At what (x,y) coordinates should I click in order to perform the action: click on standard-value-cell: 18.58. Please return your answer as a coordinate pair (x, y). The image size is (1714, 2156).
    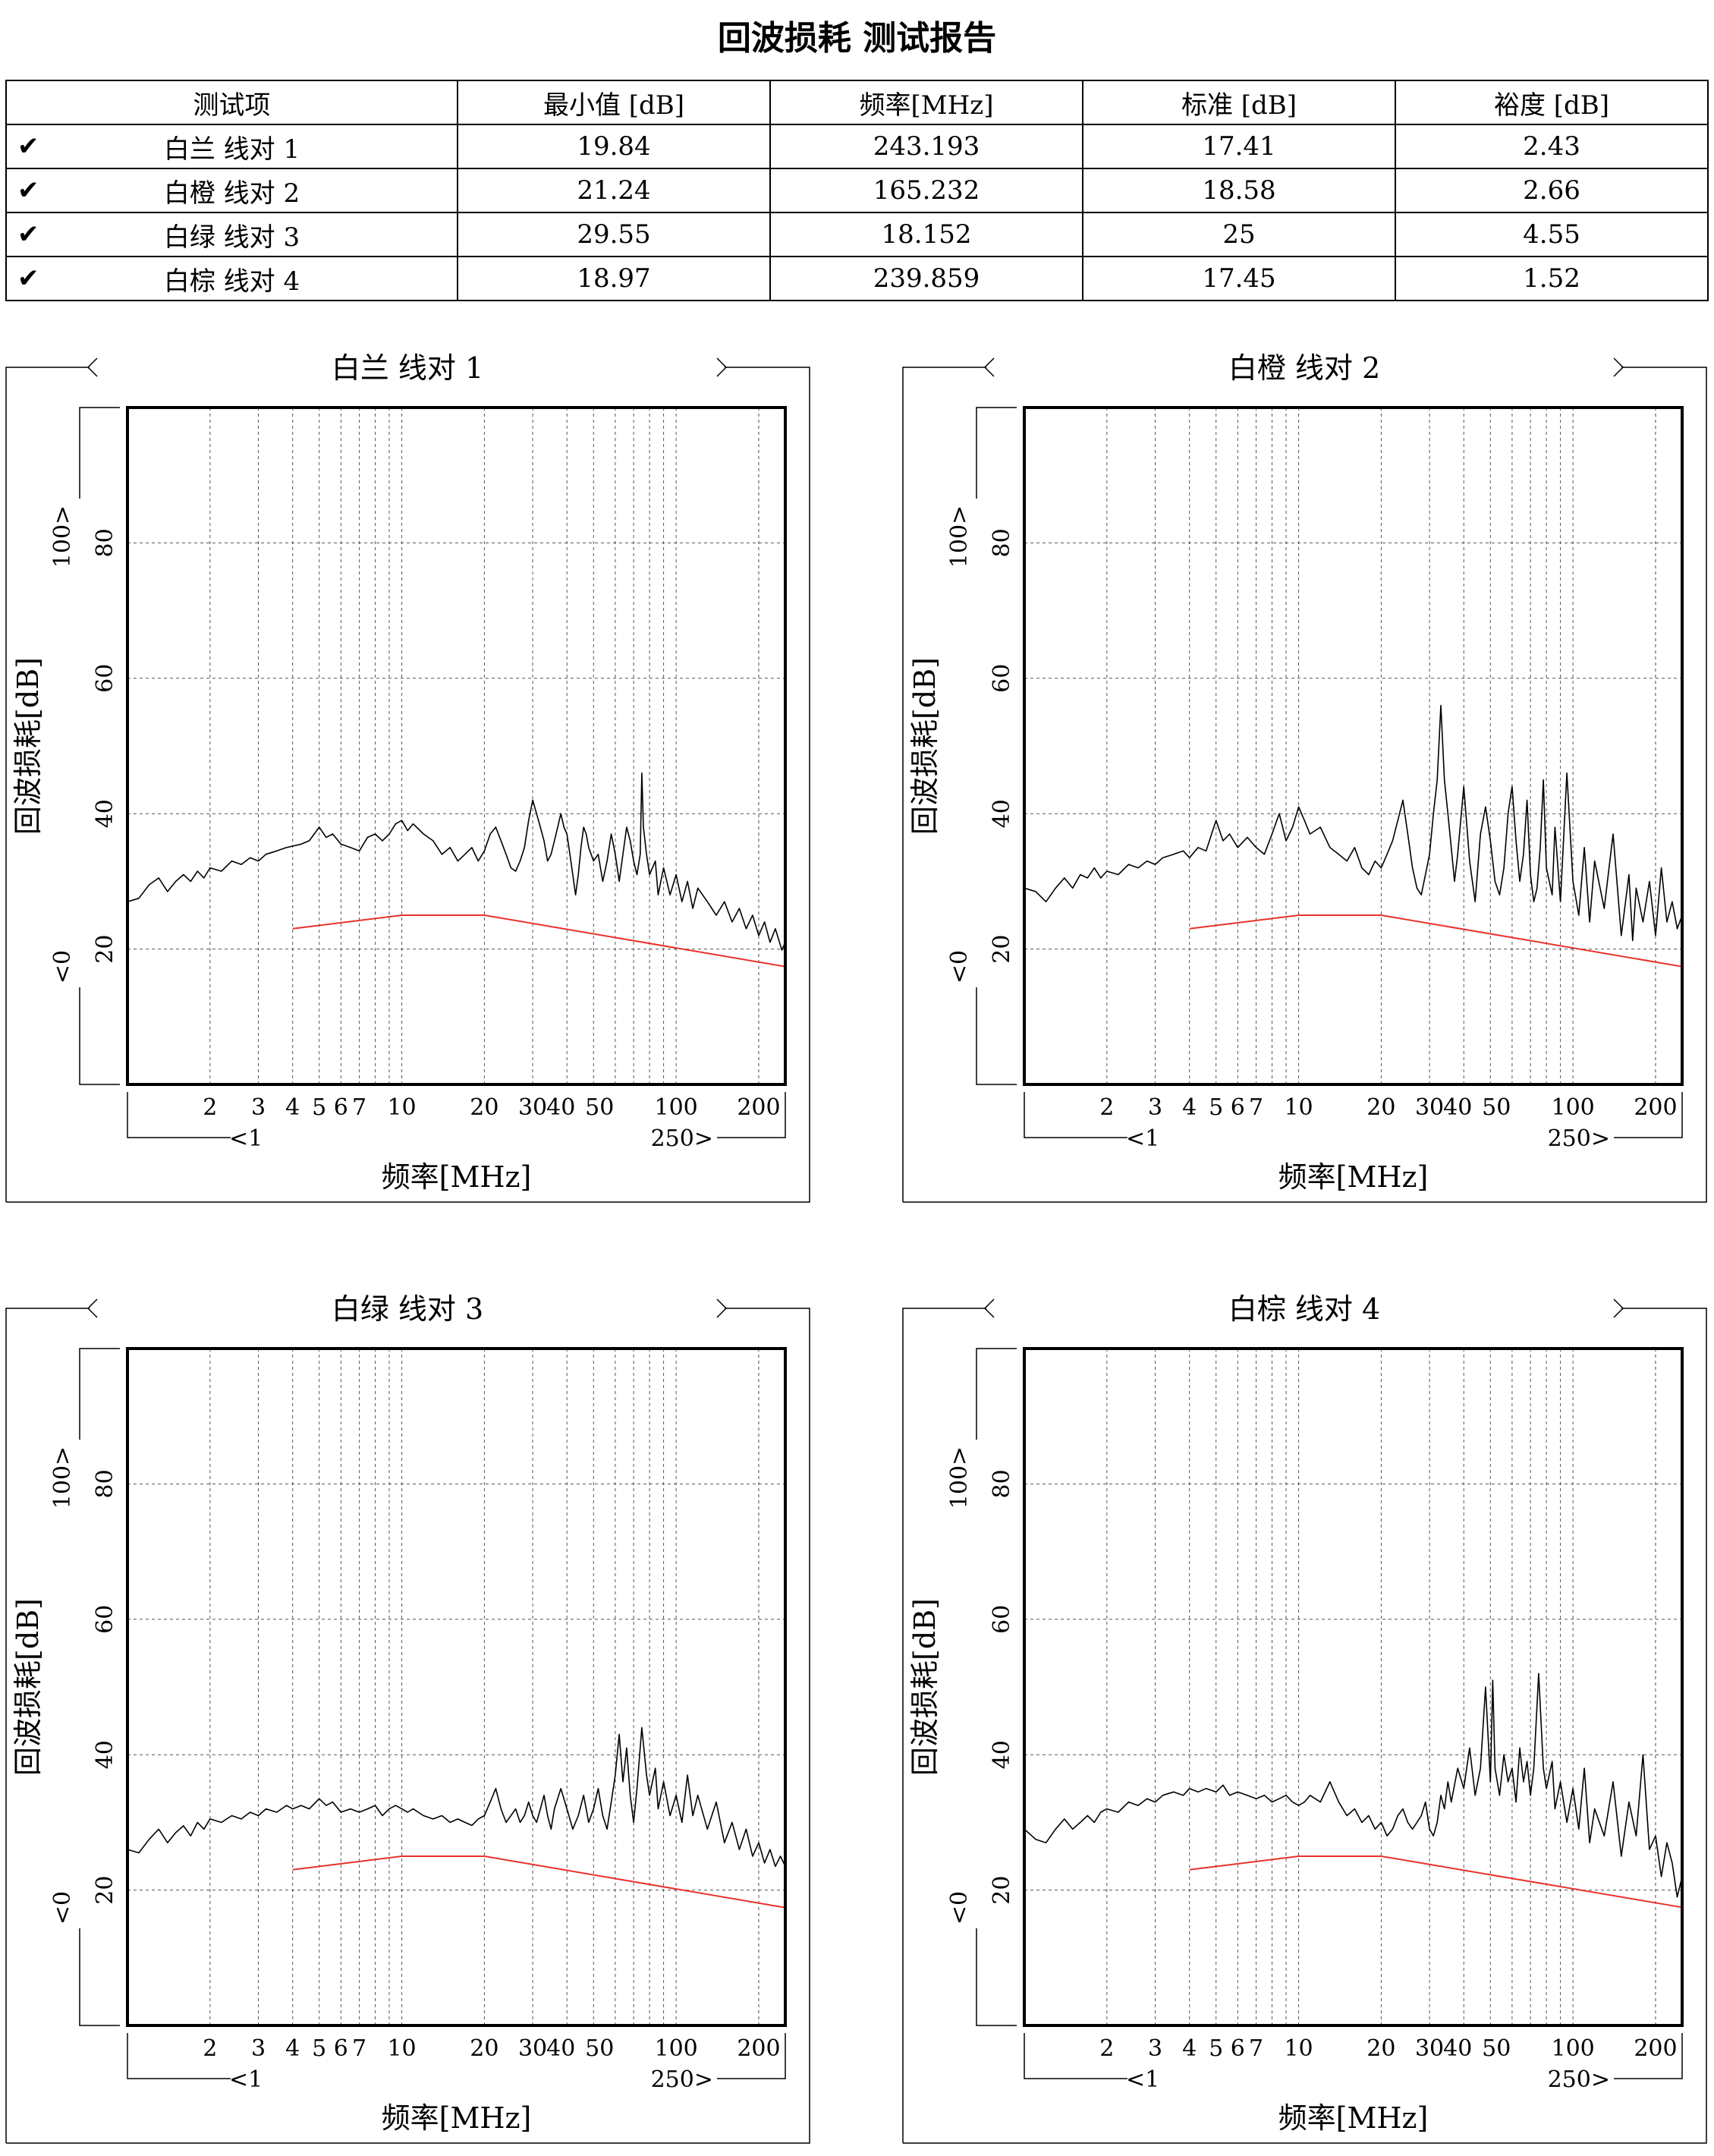
    Looking at the image, I should click on (1239, 190).